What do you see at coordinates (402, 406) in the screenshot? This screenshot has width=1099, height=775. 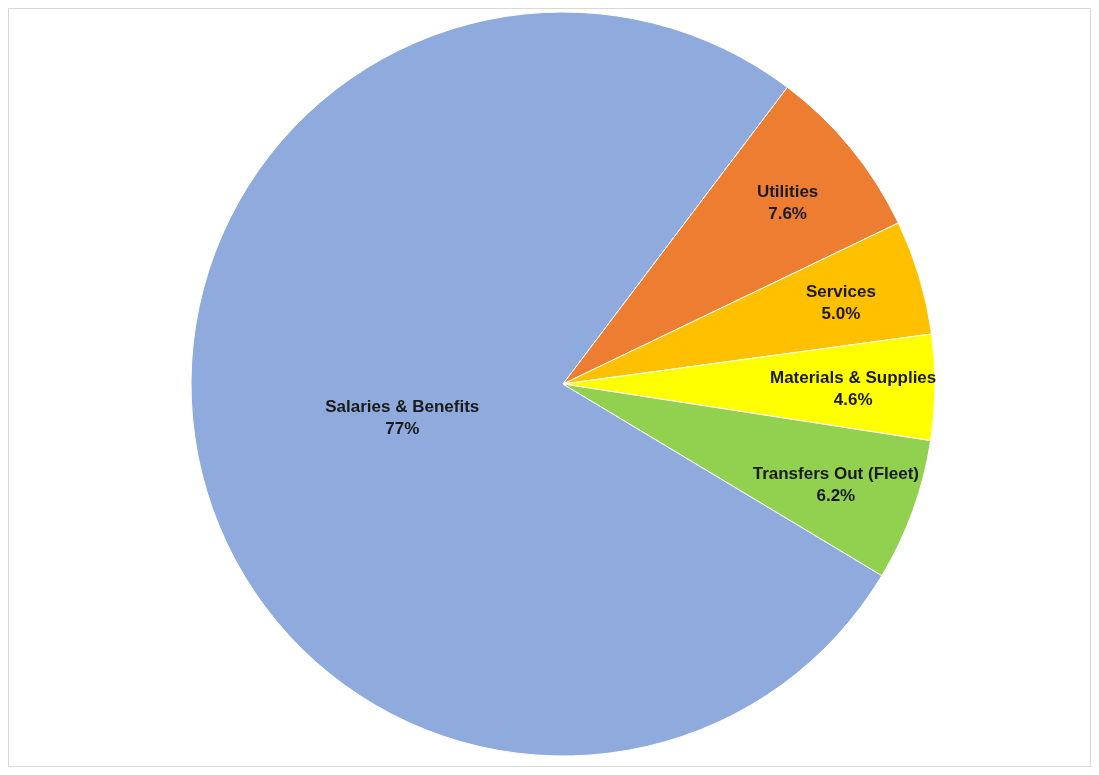 I see `slice-label: Salaries & Benefits` at bounding box center [402, 406].